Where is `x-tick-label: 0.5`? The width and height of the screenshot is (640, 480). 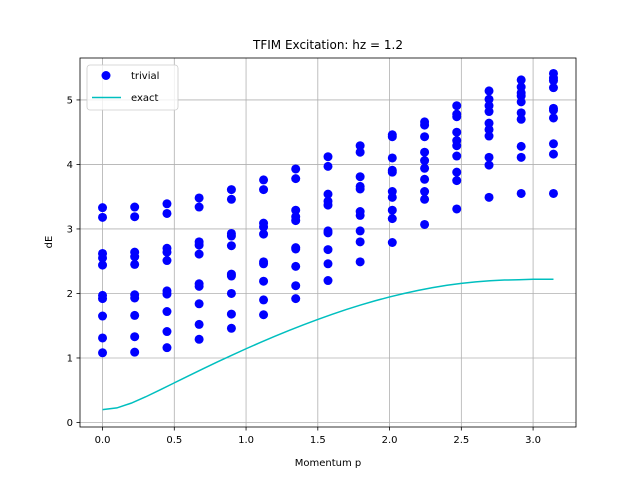 x-tick-label: 0.5 is located at coordinates (174, 440).